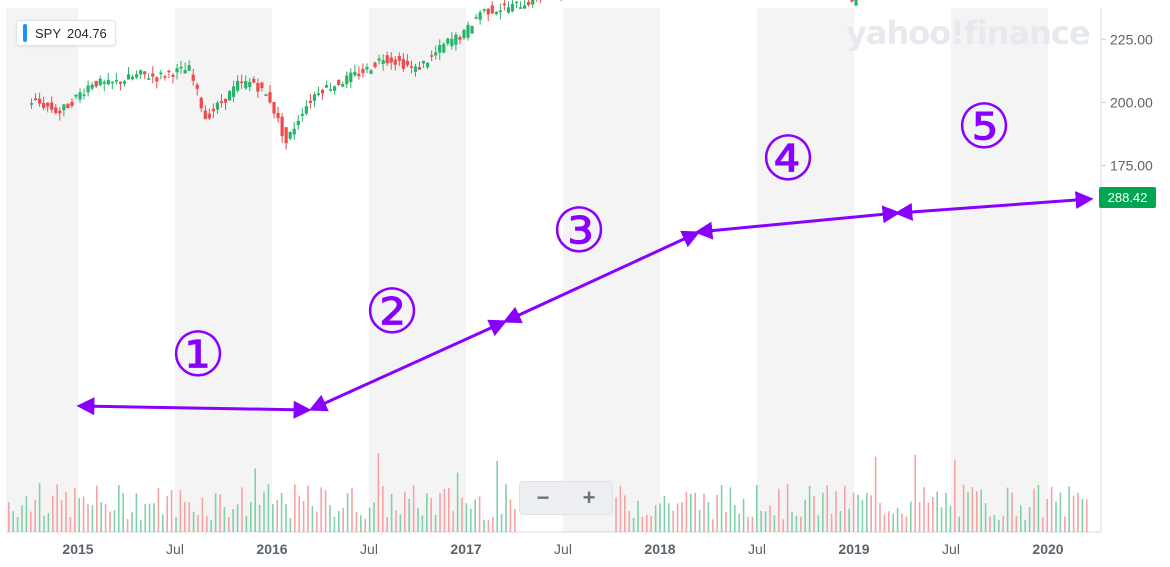  What do you see at coordinates (805, 270) in the screenshot?
I see `background-stripe` at bounding box center [805, 270].